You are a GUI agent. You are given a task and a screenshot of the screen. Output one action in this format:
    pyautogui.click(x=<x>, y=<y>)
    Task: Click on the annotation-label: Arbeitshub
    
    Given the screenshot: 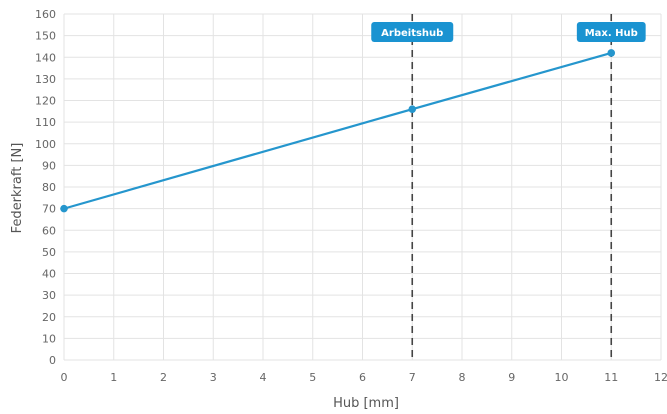 What is the action you would take?
    pyautogui.click(x=412, y=33)
    